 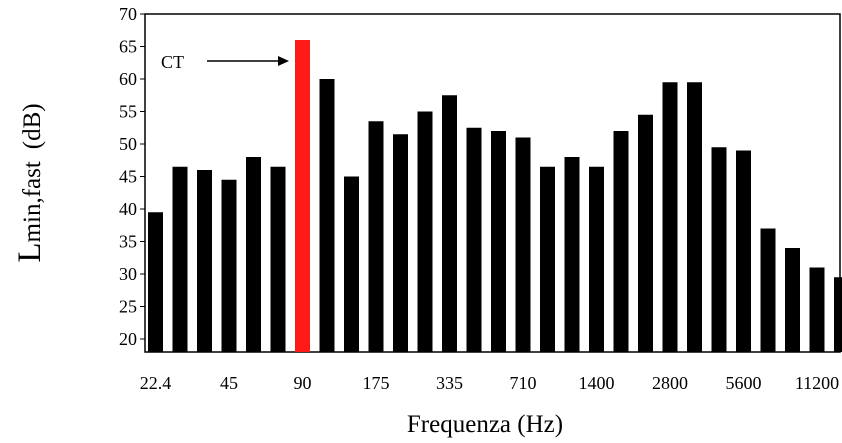 I want to click on y-axis-title-subscript: min,fast, so click(x=32, y=201).